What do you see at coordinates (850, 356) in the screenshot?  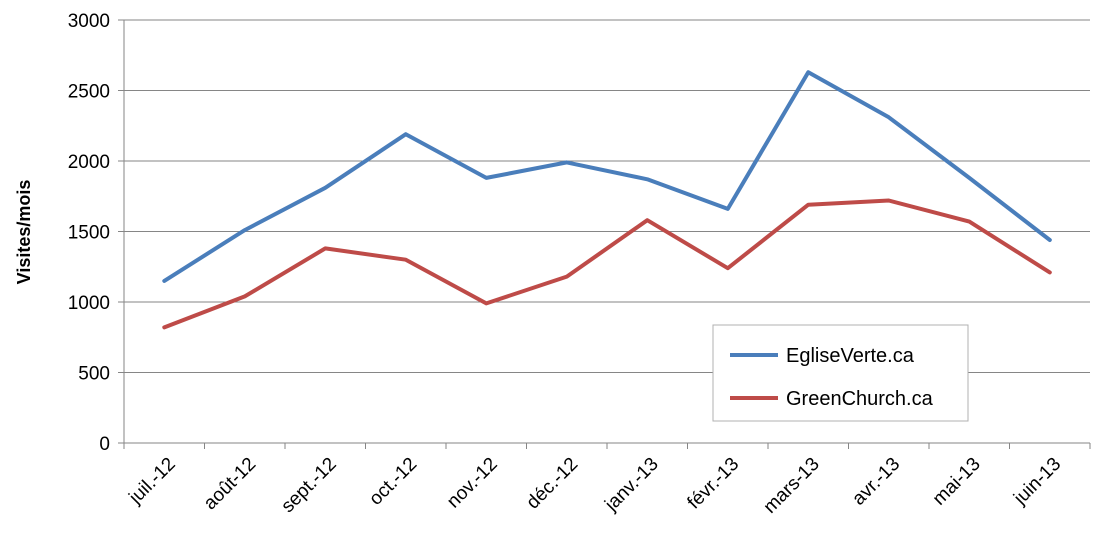 I see `legend-label: EgliseVerte.ca` at bounding box center [850, 356].